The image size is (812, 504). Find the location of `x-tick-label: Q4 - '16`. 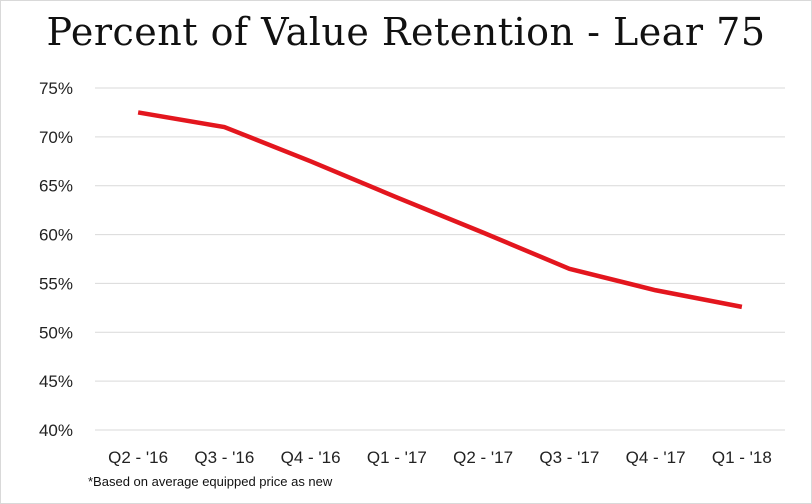

x-tick-label: Q4 - '16 is located at coordinates (311, 457).